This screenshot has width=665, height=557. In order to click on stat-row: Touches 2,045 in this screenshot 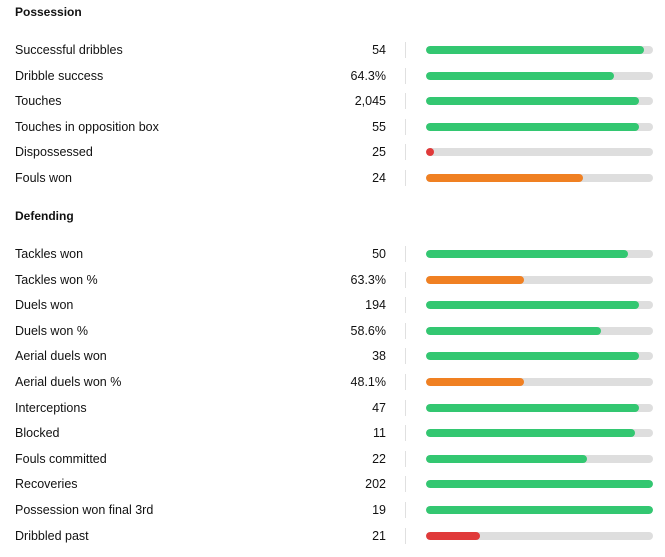, I will do `click(332, 101)`.